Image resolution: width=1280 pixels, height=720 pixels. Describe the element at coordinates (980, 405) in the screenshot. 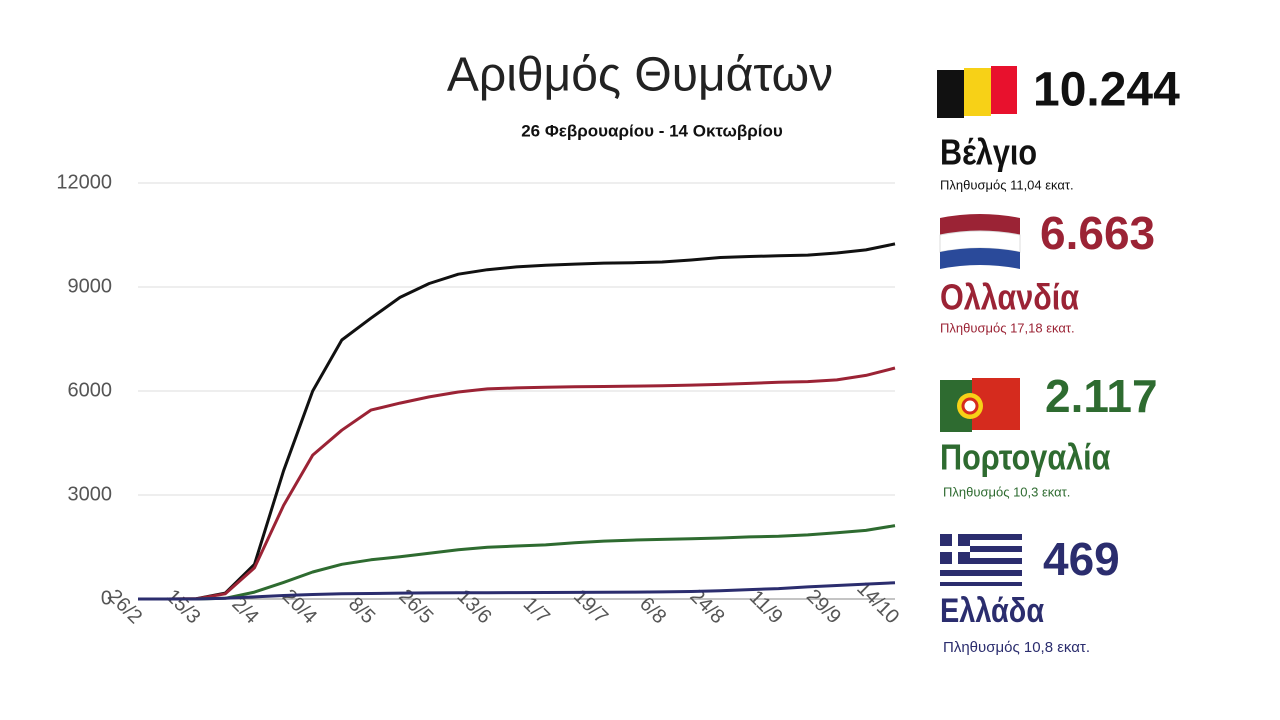

I see `flag-portugal` at that location.